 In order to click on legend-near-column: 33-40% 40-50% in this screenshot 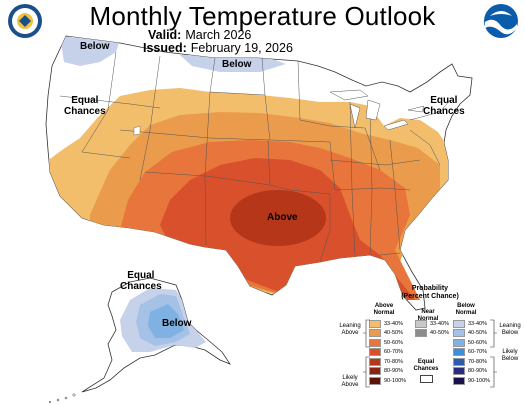, I will do `click(432, 328)`.